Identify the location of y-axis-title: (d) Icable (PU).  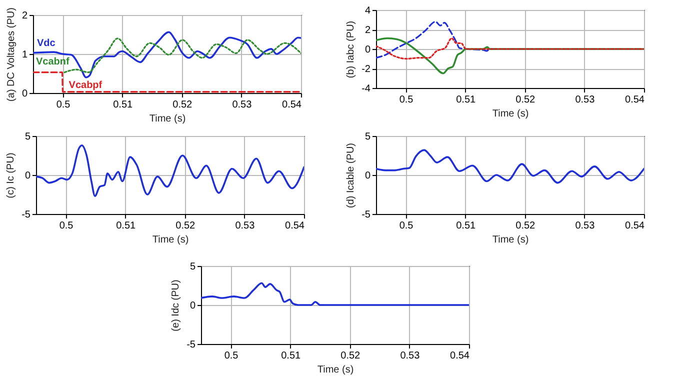
(351, 175).